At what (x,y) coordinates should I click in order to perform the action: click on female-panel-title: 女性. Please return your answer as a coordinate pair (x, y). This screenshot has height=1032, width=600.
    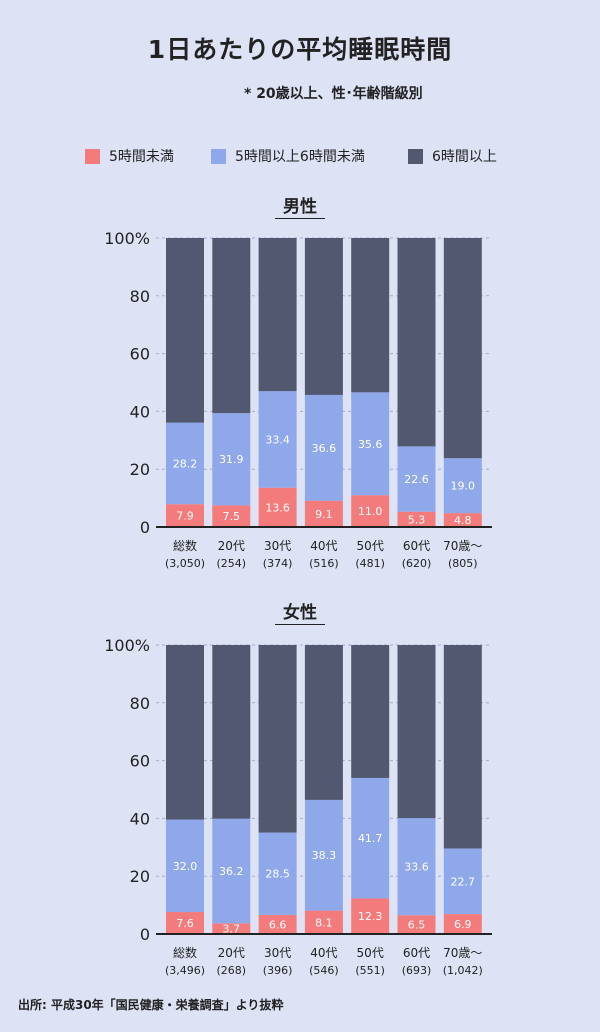
    Looking at the image, I should click on (300, 613).